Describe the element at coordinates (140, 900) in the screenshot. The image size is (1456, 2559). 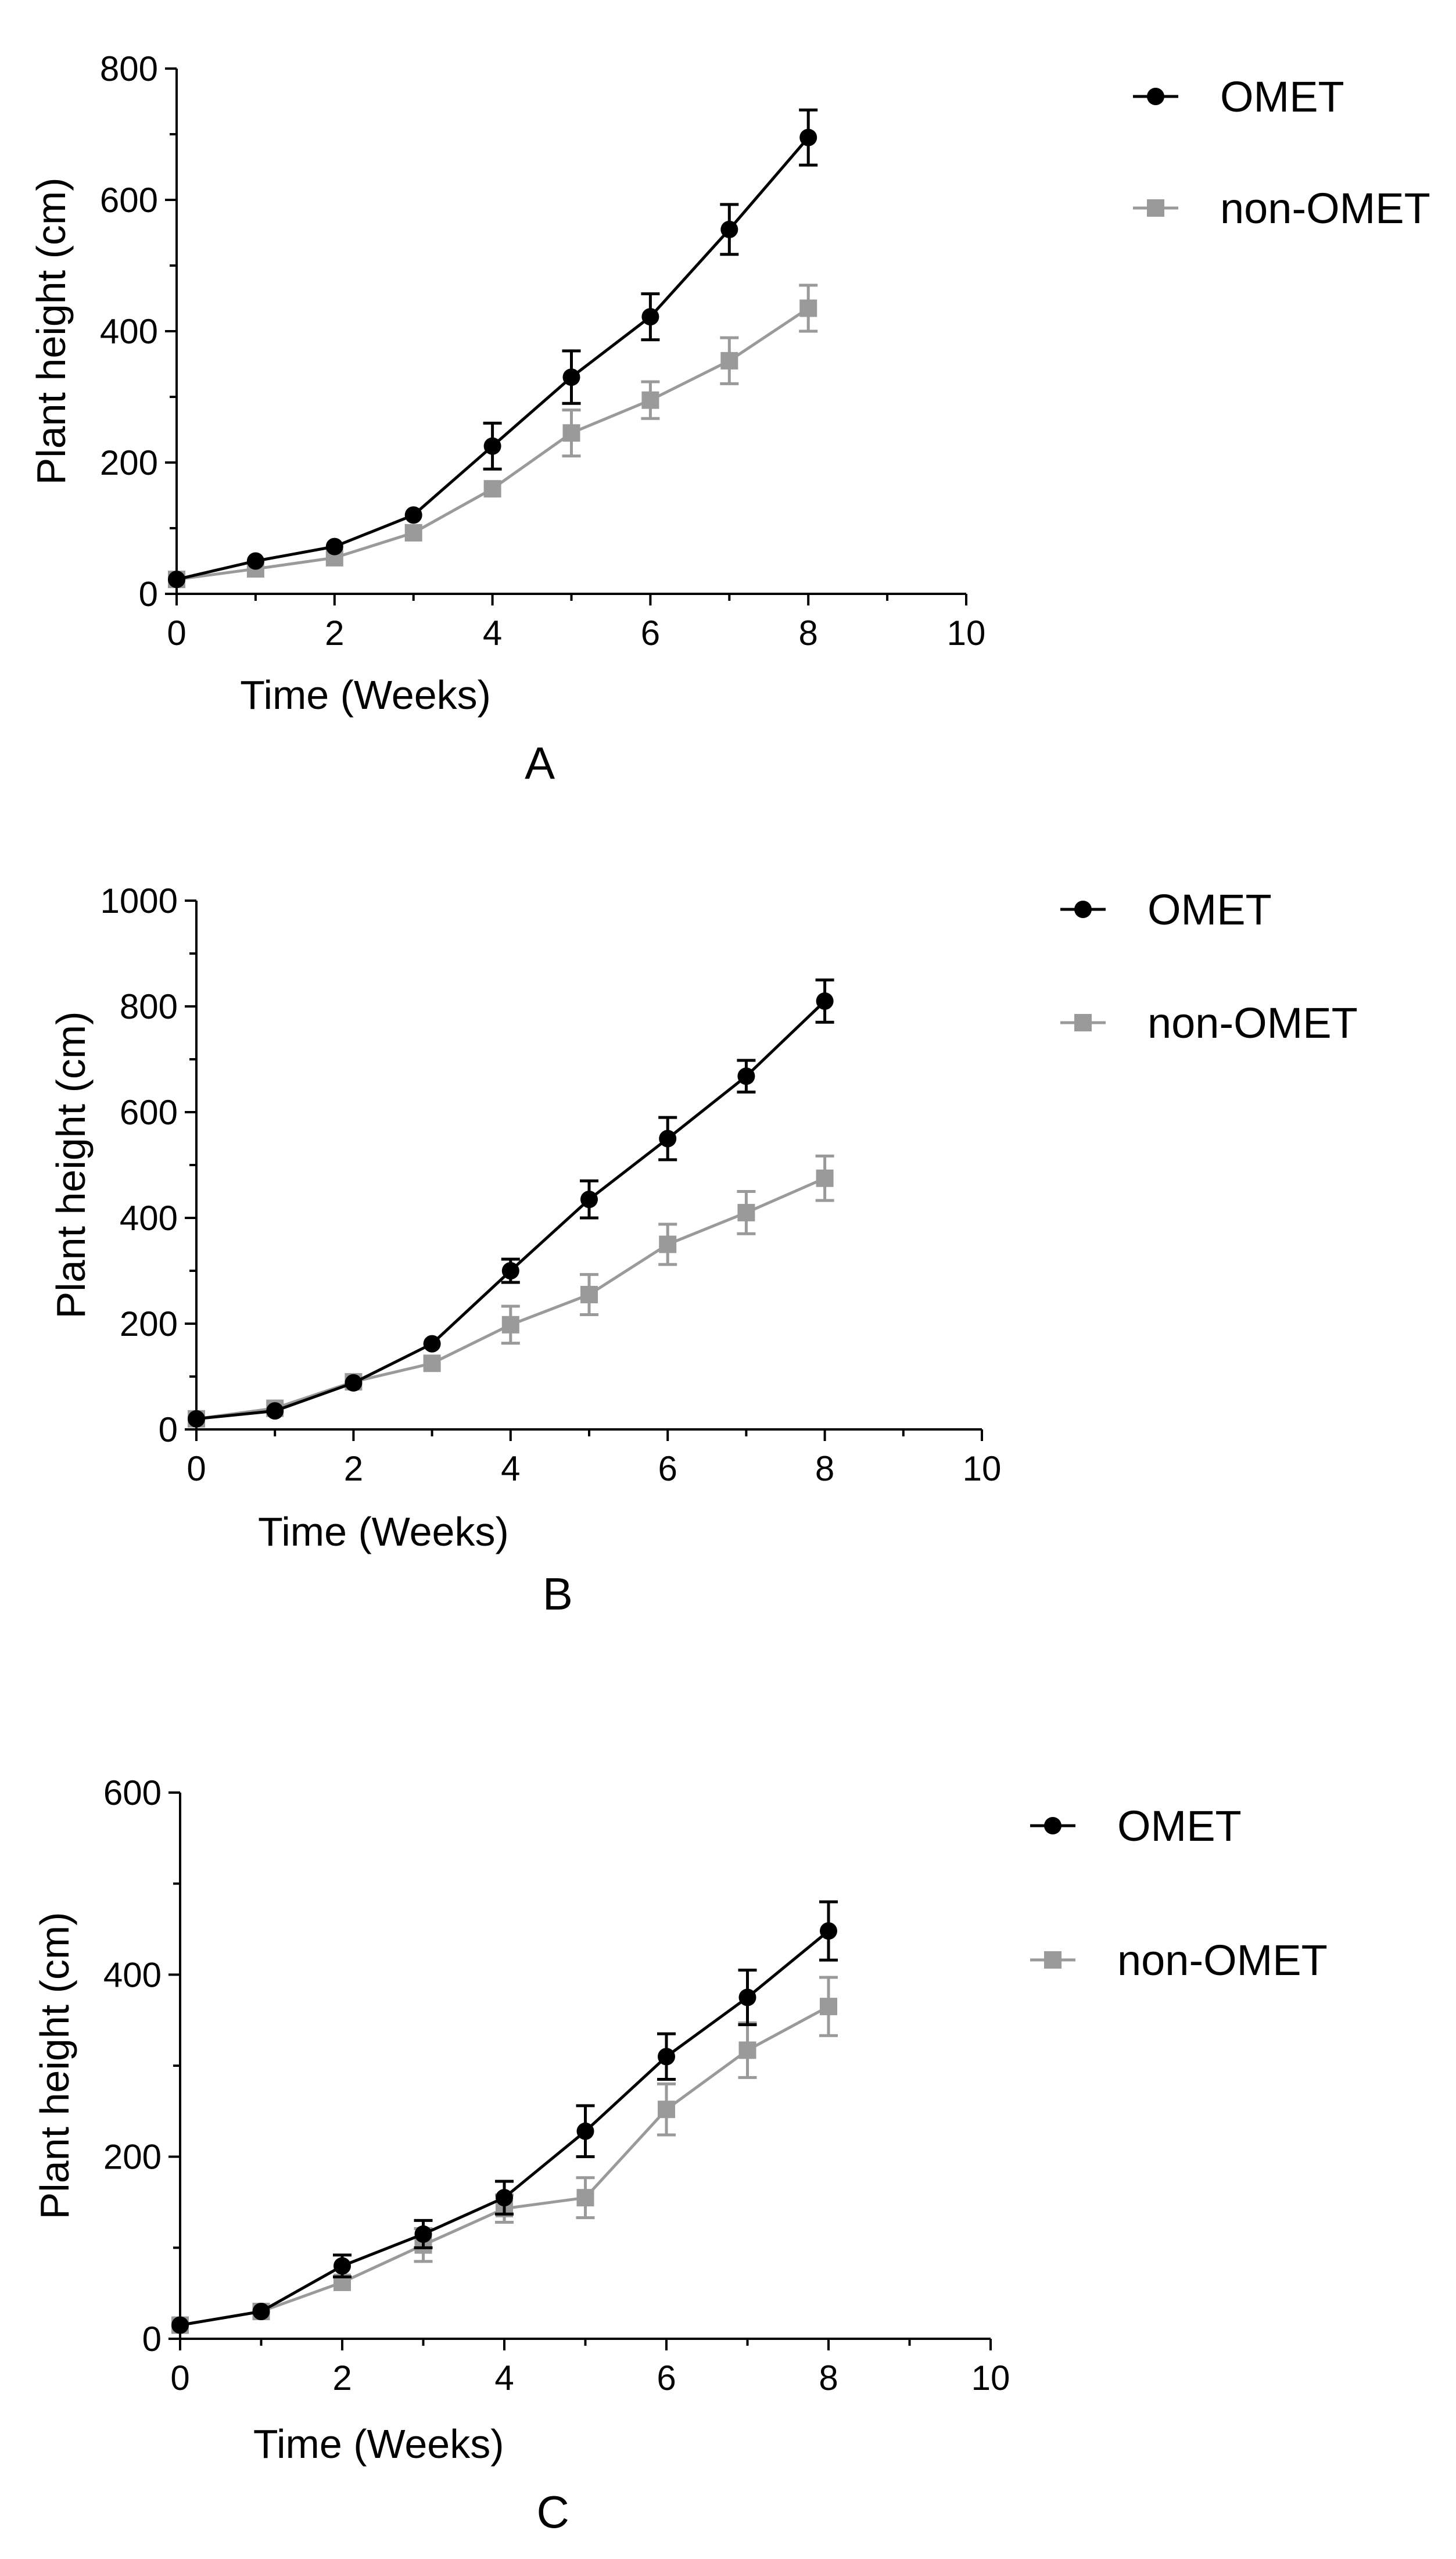
I see `y-tick-label: 1000` at that location.